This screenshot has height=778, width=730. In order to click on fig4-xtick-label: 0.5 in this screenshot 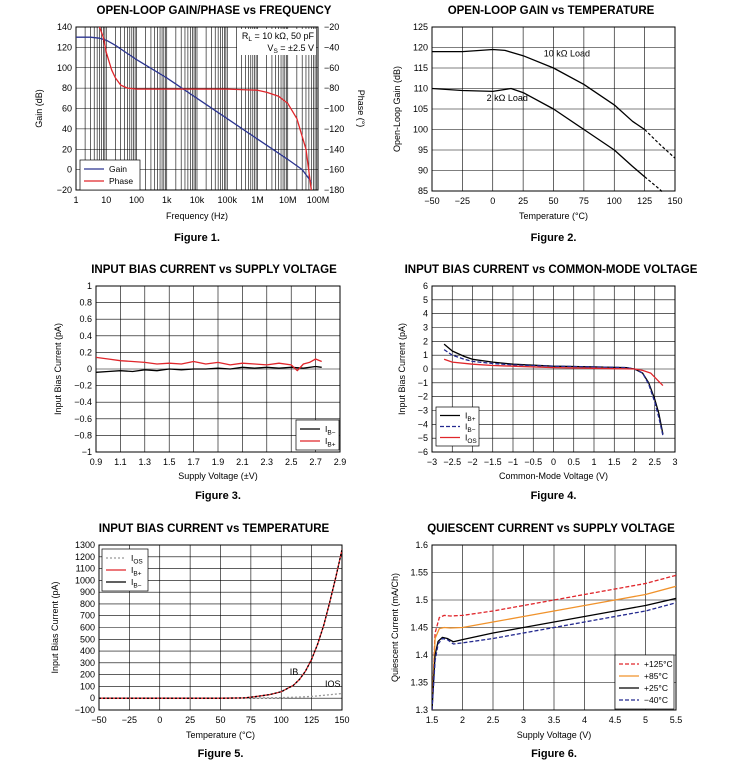, I will do `click(573, 462)`.